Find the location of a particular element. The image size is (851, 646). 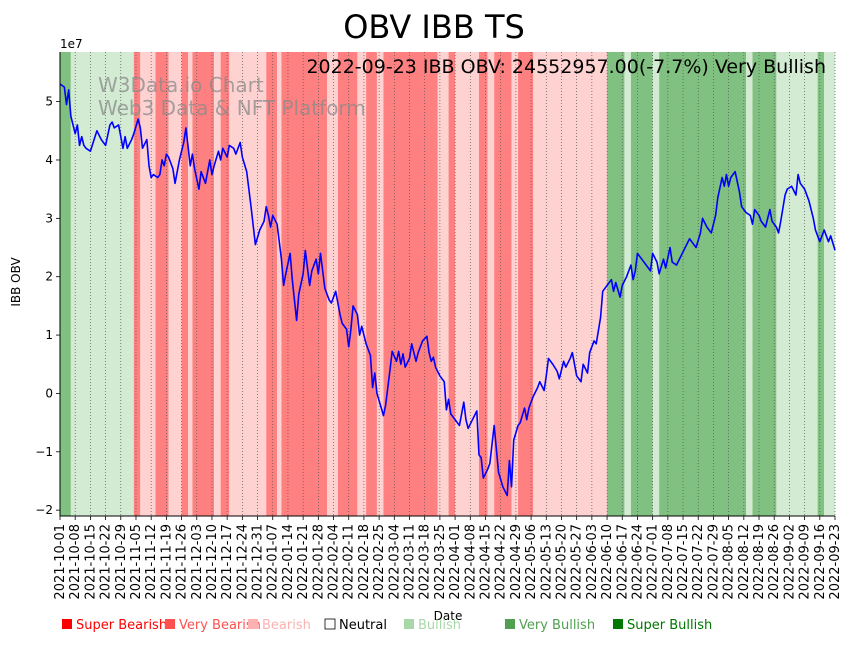

x-tick-label: 2022-04-08 is located at coordinates (470, 562).